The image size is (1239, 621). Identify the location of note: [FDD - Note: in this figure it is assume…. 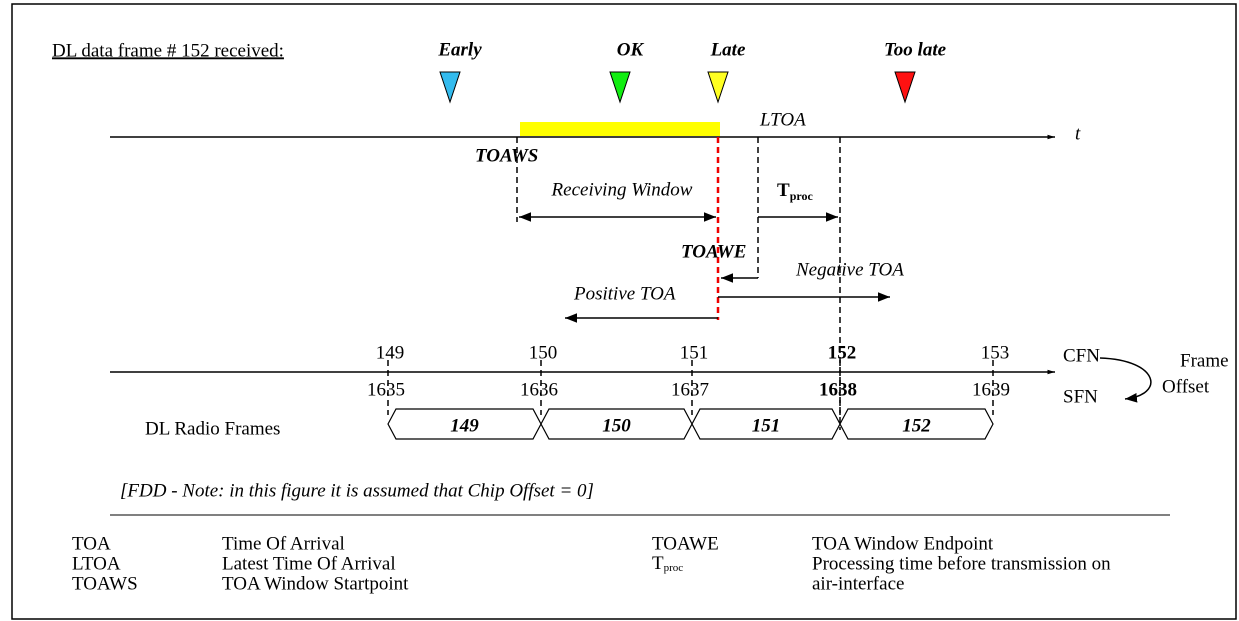
(357, 490).